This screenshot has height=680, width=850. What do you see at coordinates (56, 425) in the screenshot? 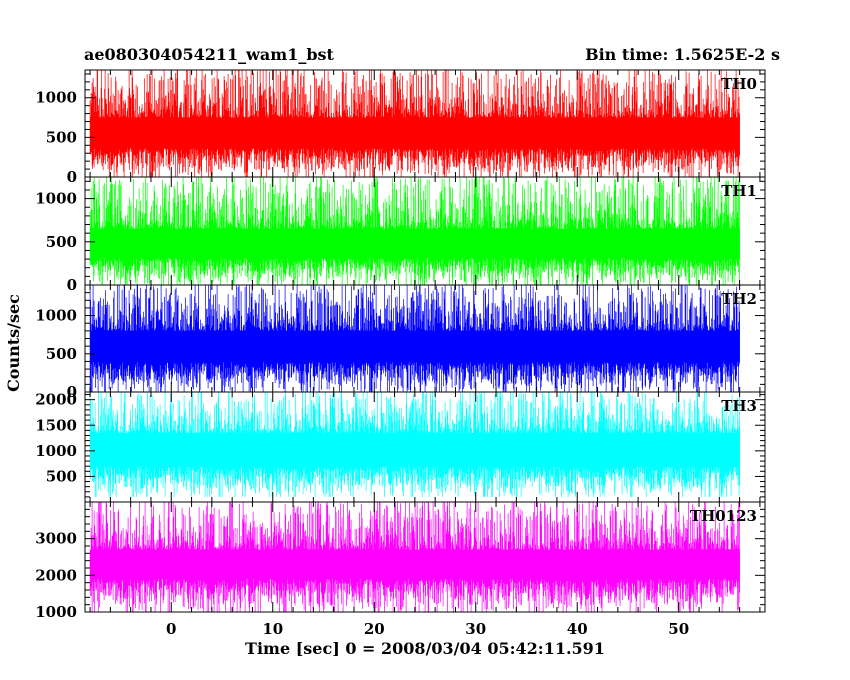
I see `y-tick-label: 1500` at bounding box center [56, 425].